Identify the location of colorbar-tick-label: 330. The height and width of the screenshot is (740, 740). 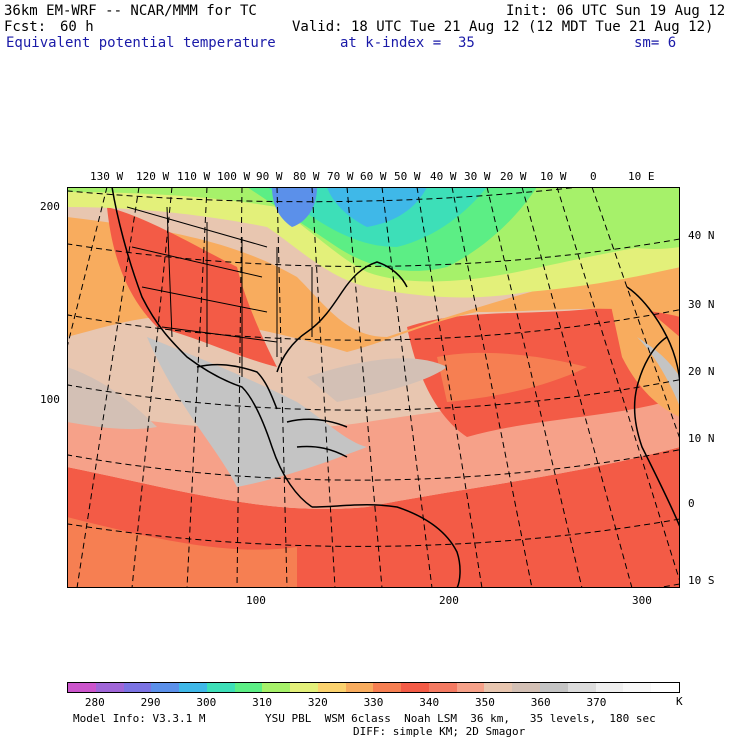
(373, 702).